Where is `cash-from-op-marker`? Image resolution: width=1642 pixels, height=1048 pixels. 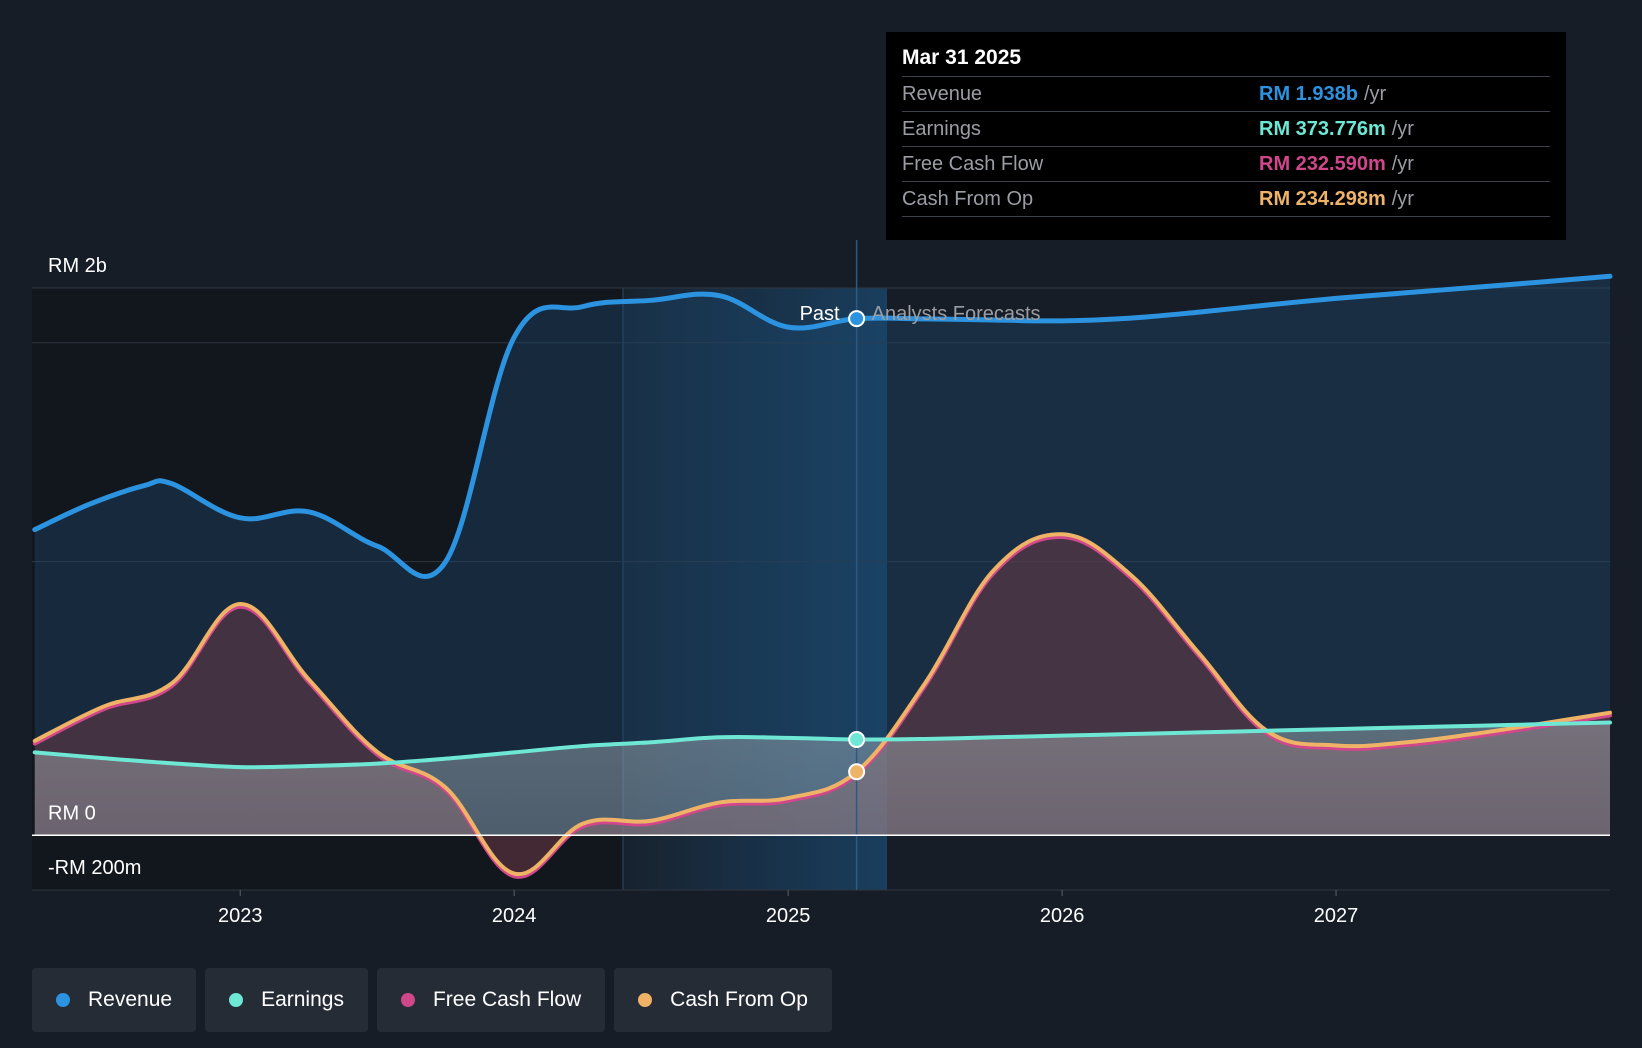
cash-from-op-marker is located at coordinates (857, 772).